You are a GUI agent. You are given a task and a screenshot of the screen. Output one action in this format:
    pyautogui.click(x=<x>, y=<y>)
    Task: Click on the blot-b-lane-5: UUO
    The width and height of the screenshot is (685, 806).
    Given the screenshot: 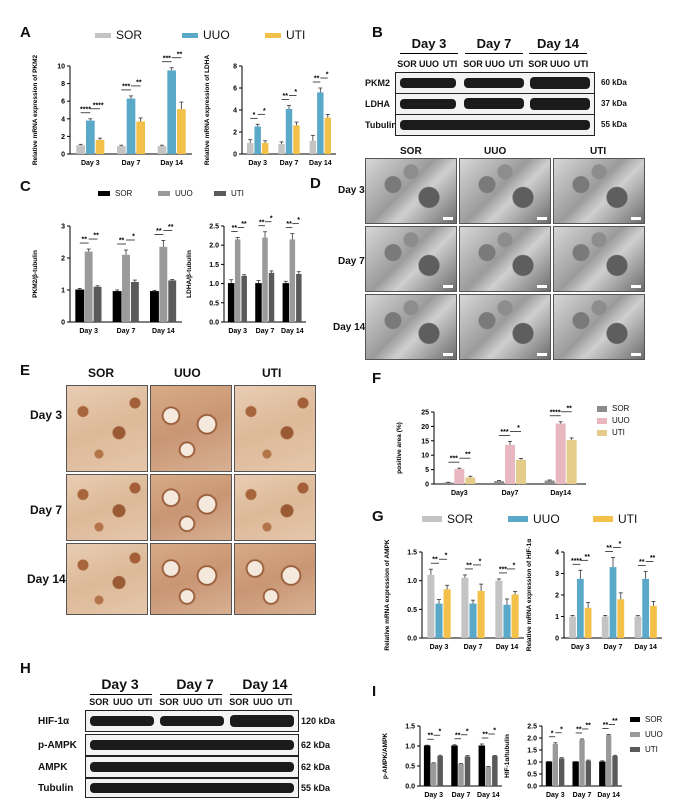 What is the action you would take?
    pyautogui.click(x=495, y=64)
    